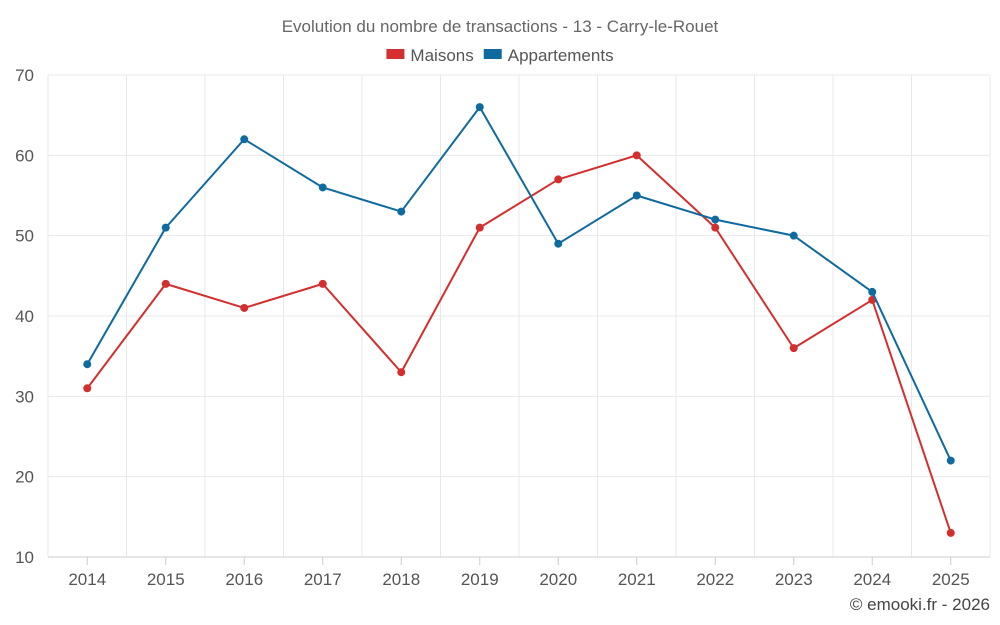 The image size is (1000, 625). Describe the element at coordinates (480, 579) in the screenshot. I see `x-tick-label: 2019` at that location.